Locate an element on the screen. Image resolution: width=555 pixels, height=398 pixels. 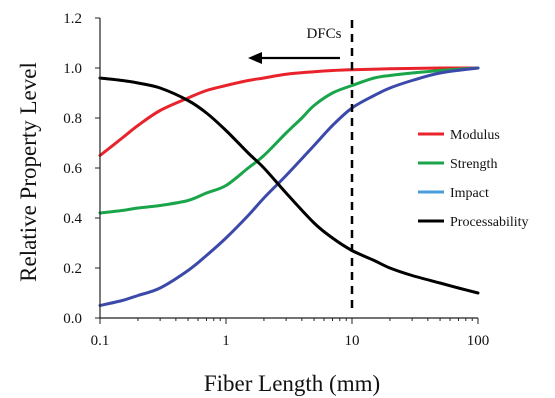
legend-label-processability: Processability is located at coordinates (489, 222).